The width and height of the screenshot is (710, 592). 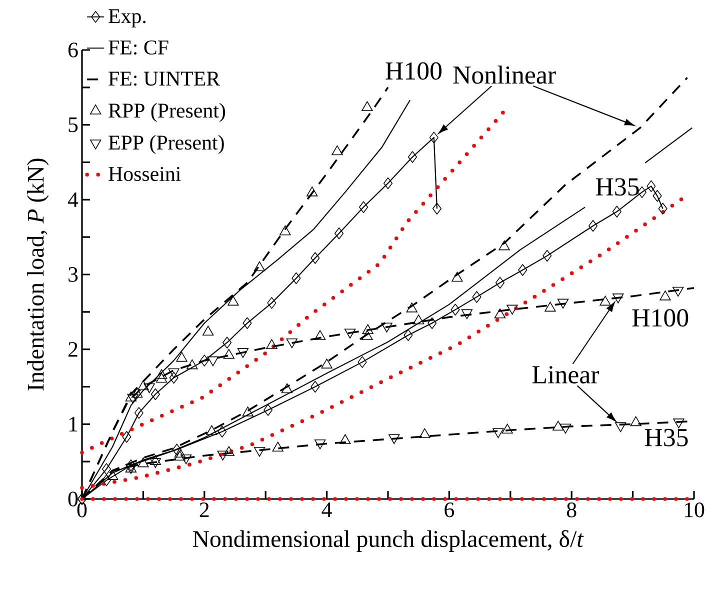 What do you see at coordinates (73, 424) in the screenshot?
I see `y-tick-label: 1` at bounding box center [73, 424].